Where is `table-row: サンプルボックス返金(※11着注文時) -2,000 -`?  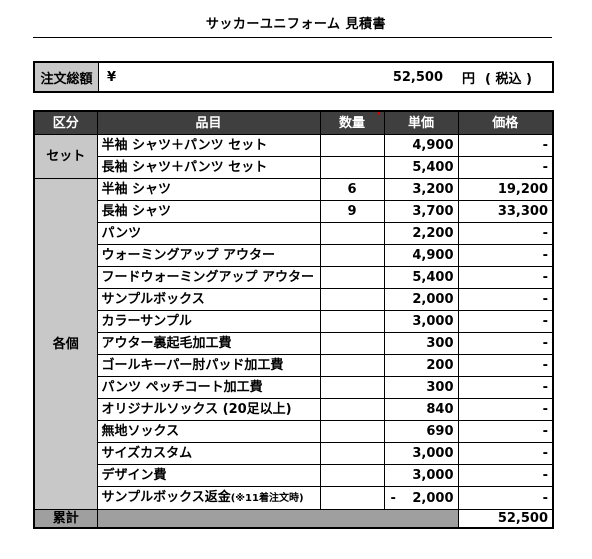 table-row: サンプルボックス返金(※11着注文時) -2,000 - is located at coordinates (294, 498).